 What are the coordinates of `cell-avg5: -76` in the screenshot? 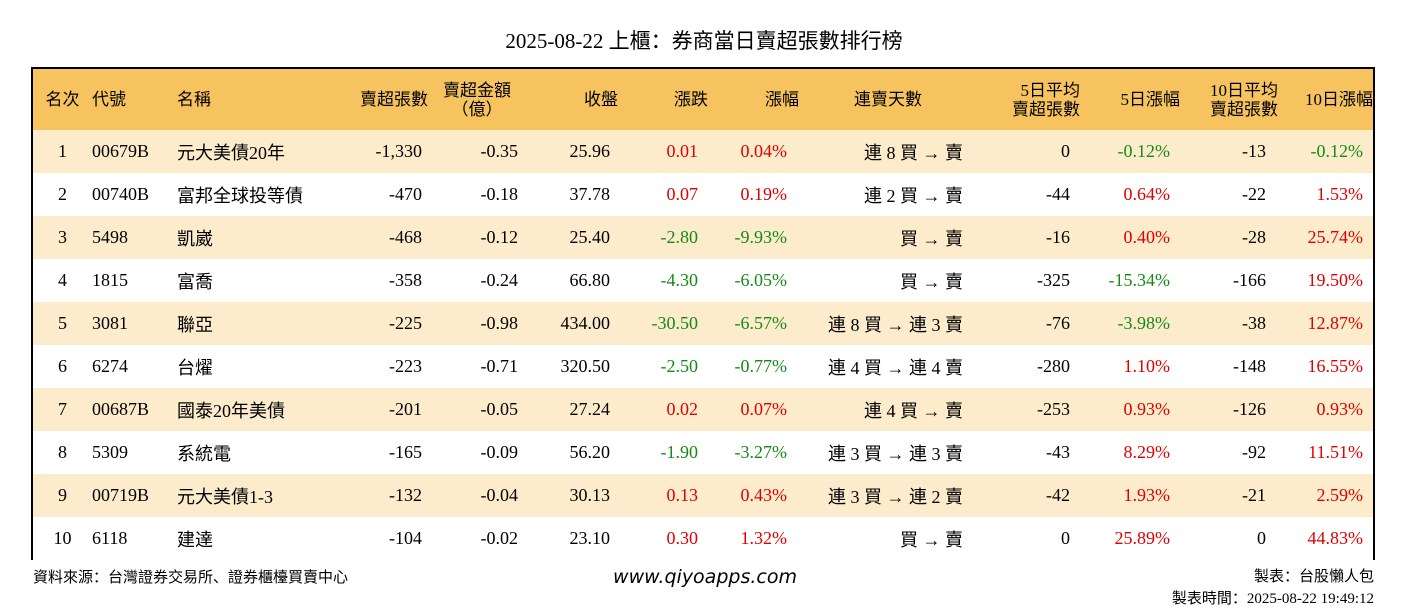 It's located at (1058, 323).